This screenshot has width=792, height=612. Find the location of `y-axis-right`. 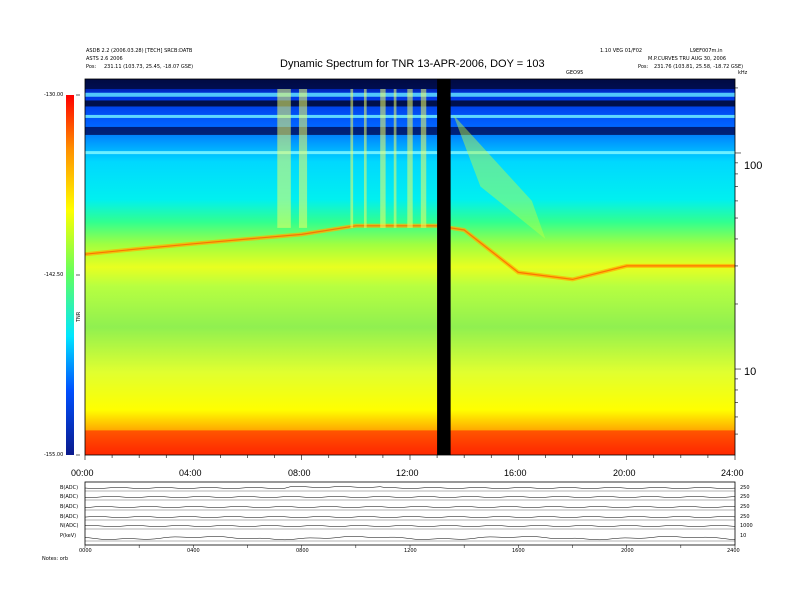

y-axis-right is located at coordinates (738, 261).